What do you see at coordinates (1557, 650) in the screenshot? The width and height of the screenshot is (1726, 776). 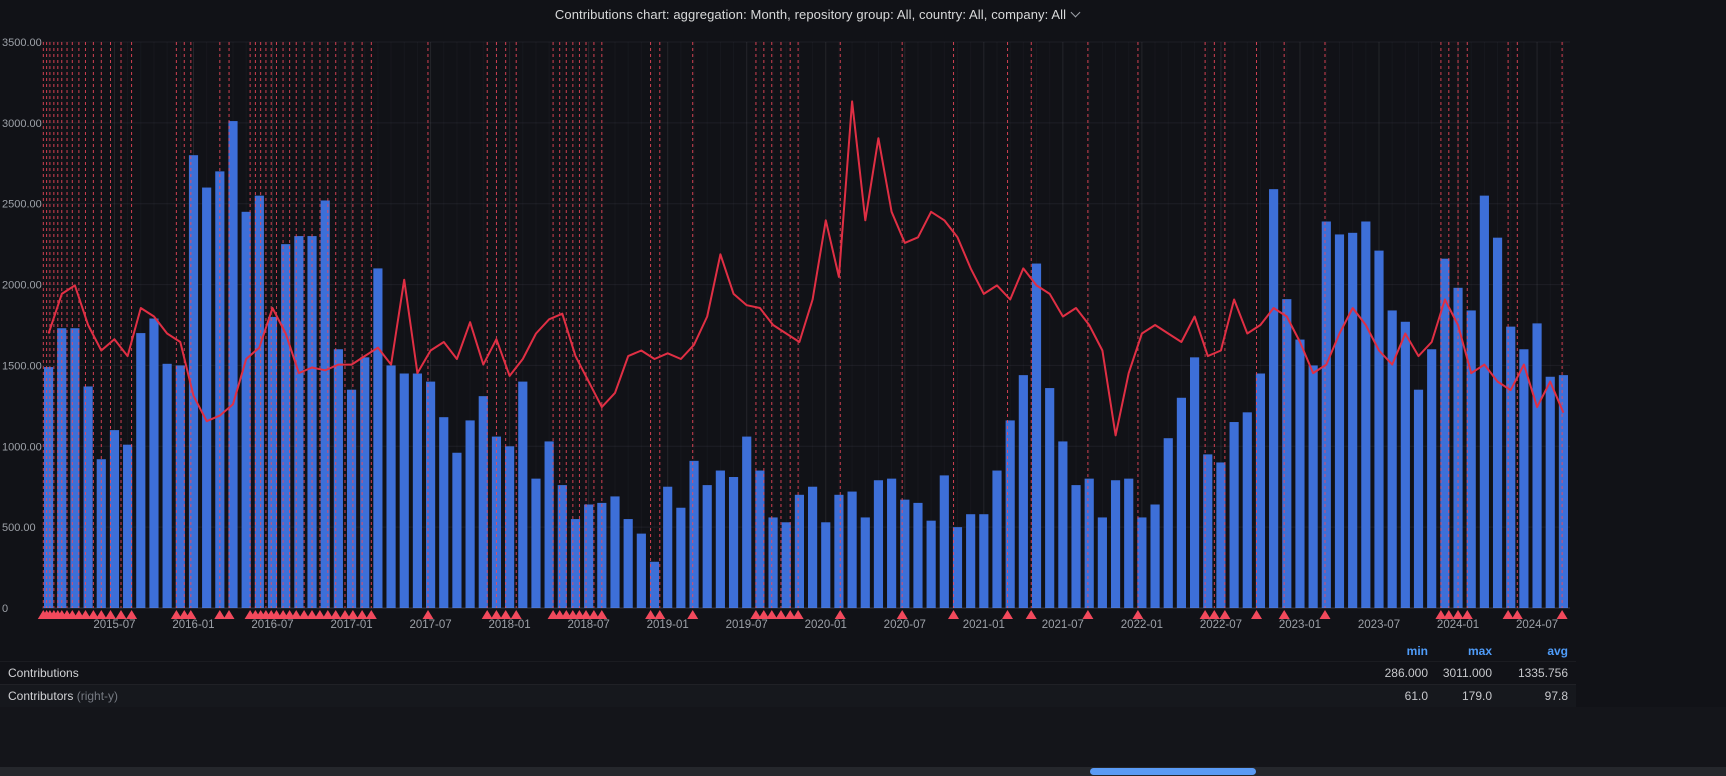 I see `legend-col-avg: avg` at bounding box center [1557, 650].